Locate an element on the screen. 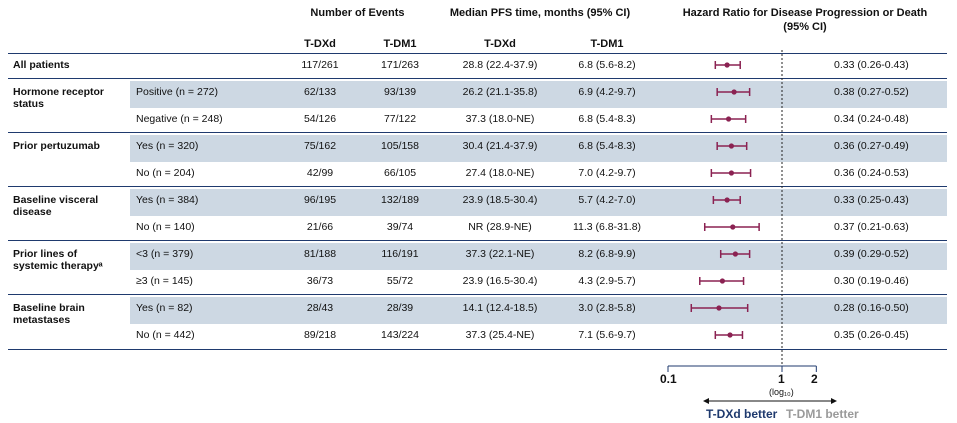 The width and height of the screenshot is (957, 423). events-tdm1: 93/139 is located at coordinates (400, 92).